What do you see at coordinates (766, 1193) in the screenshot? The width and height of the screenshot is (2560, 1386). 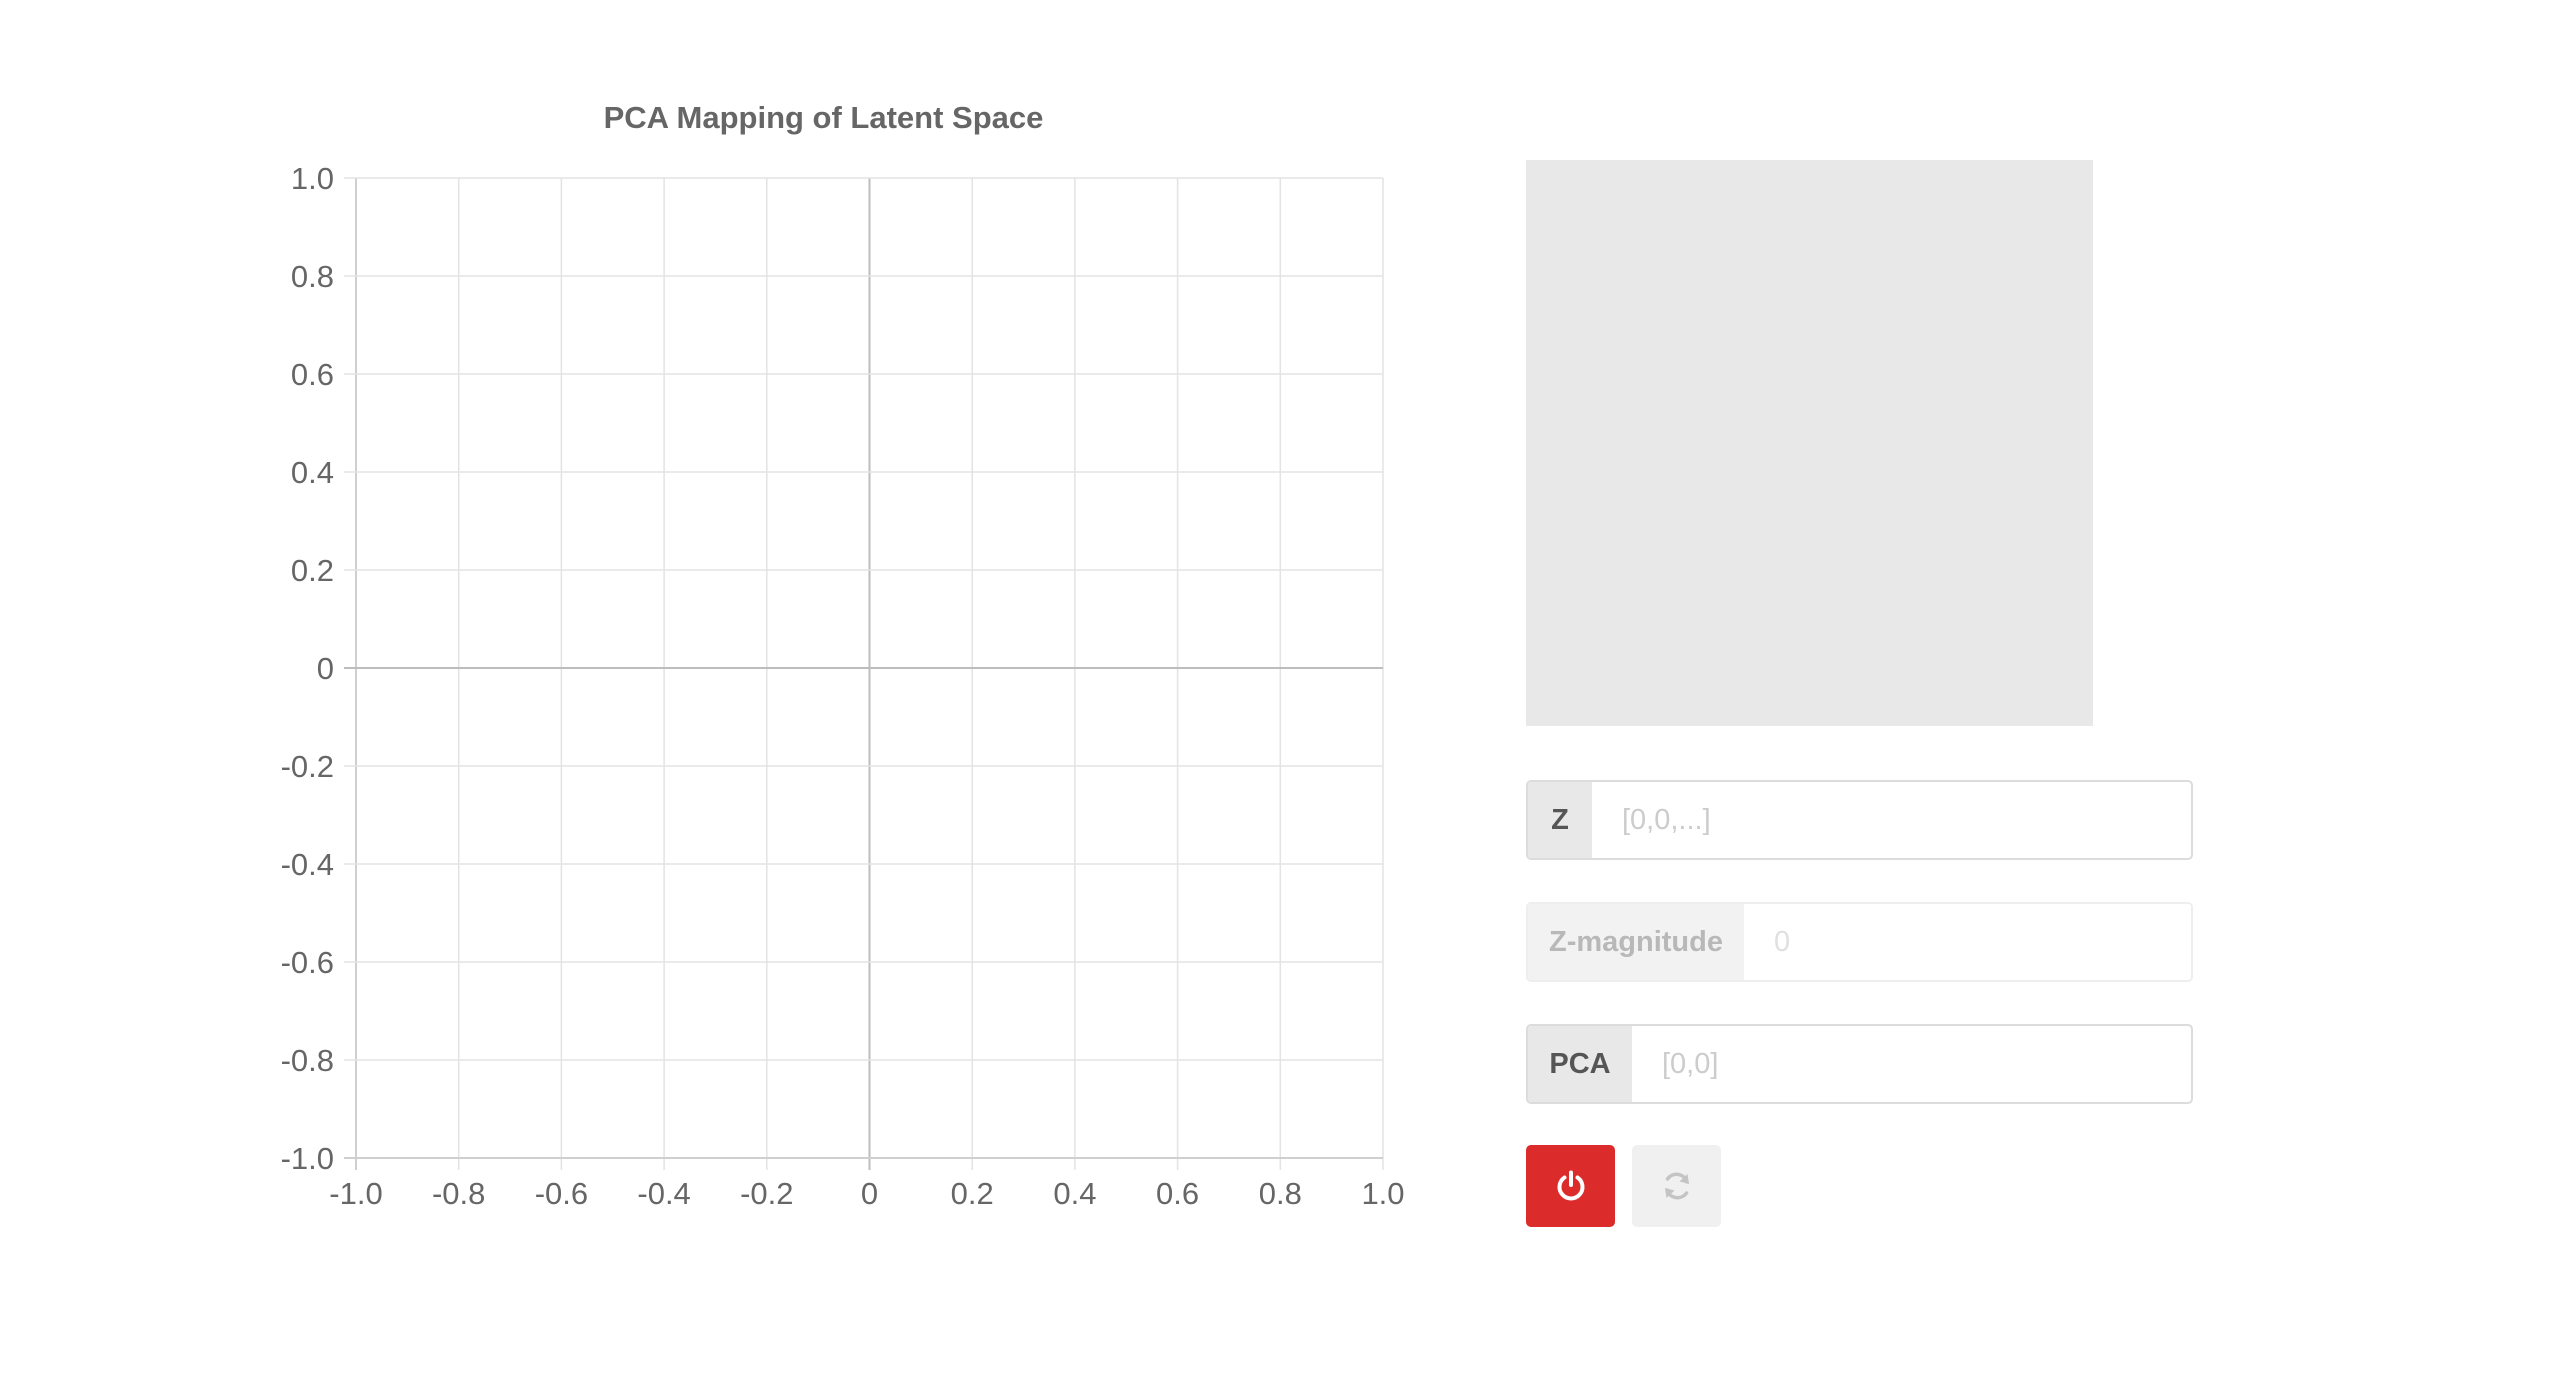 I see `x-tick-label: -0.2` at bounding box center [766, 1193].